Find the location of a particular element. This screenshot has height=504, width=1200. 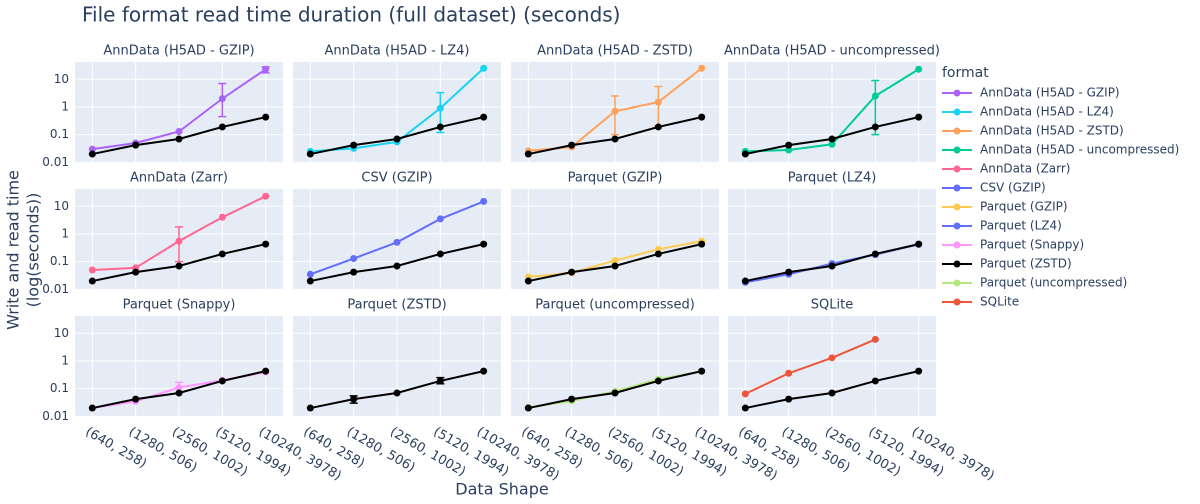

y-axis-title: (log(seconds)) is located at coordinates (33, 250).